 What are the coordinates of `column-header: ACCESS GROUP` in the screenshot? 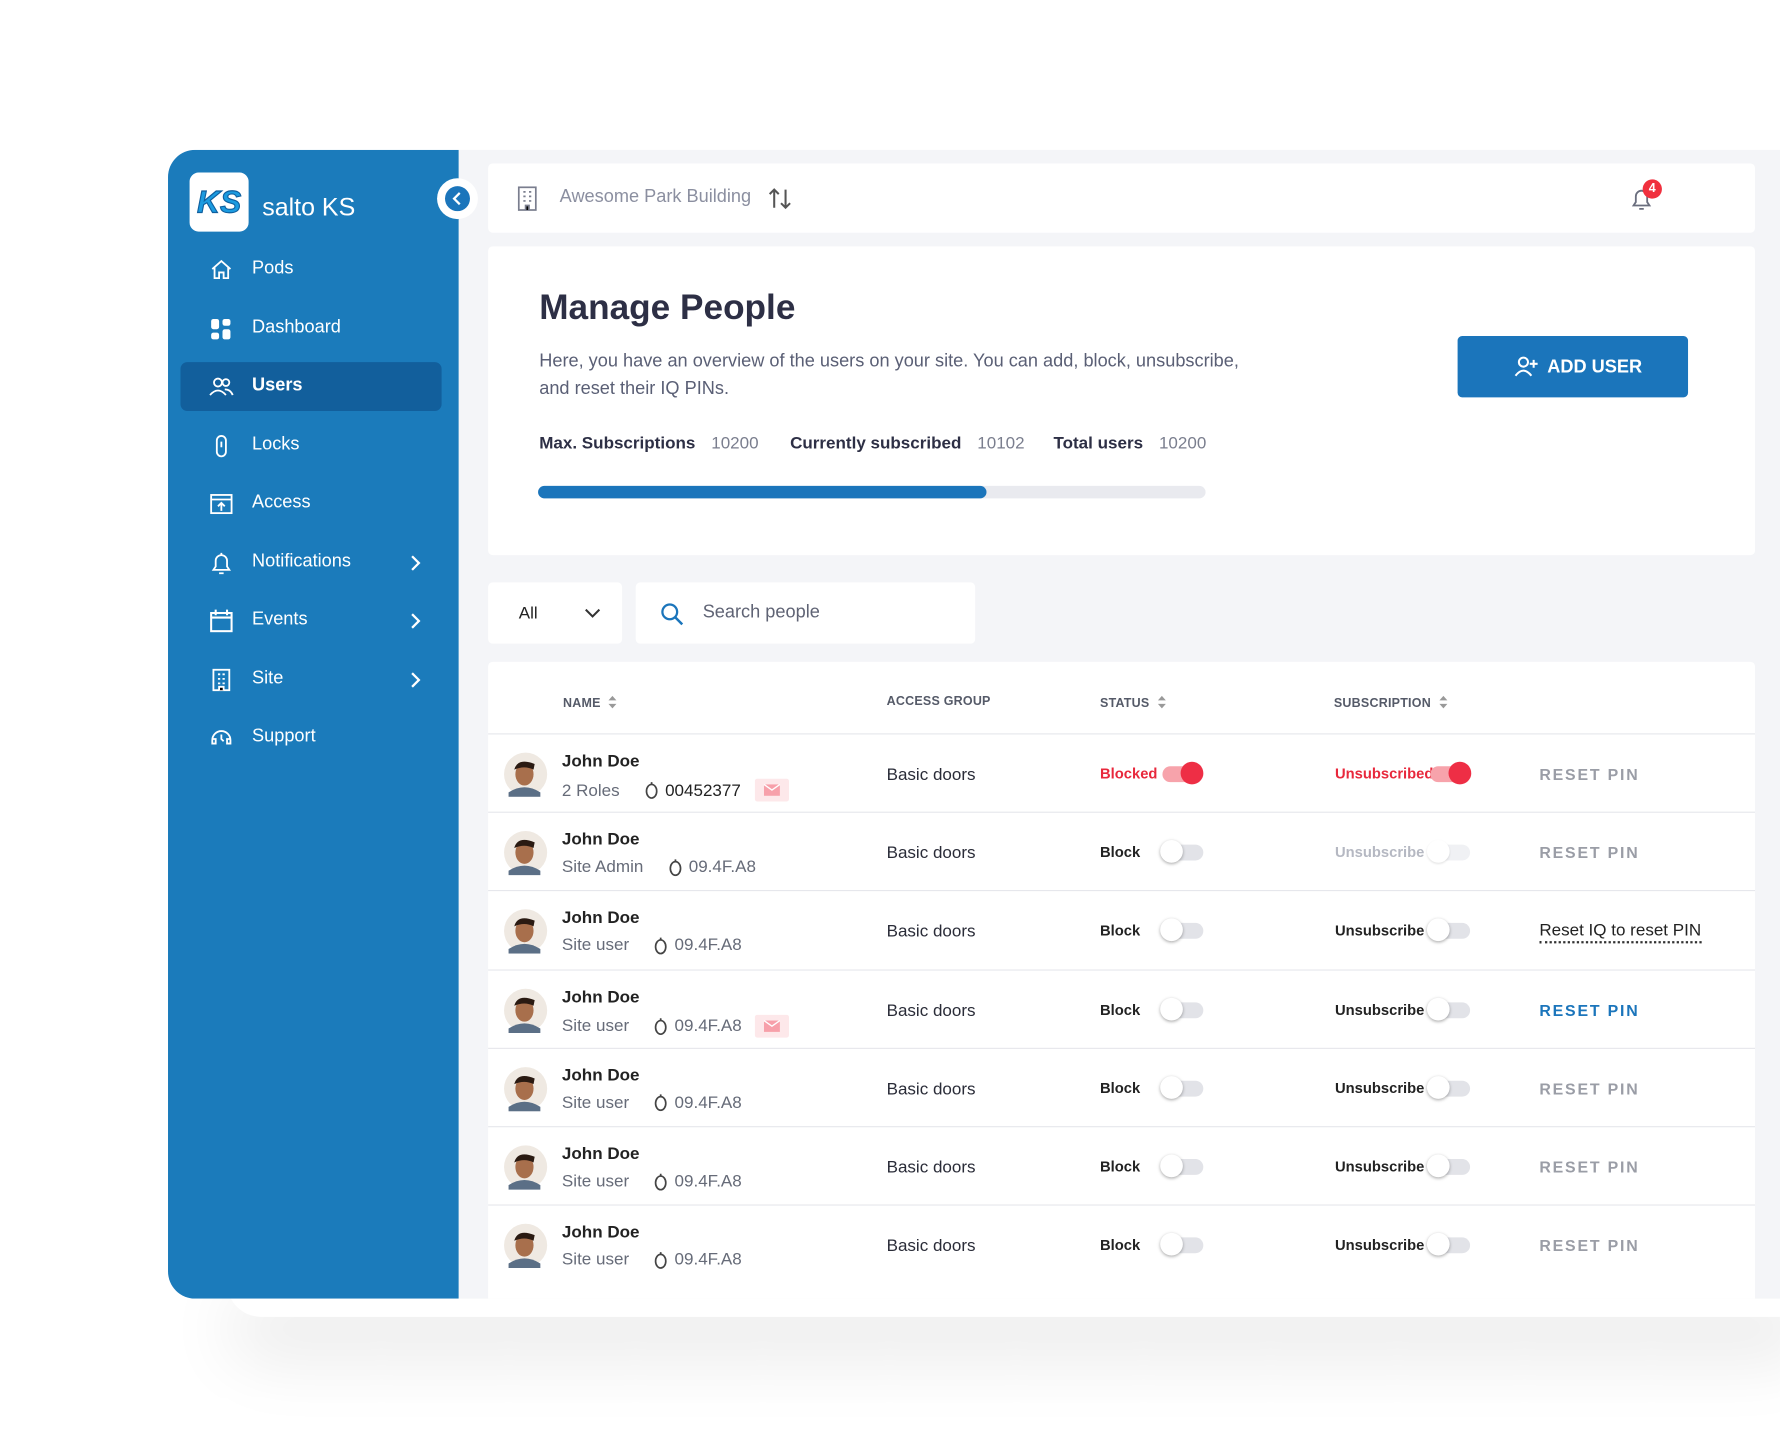 It's located at (939, 702).